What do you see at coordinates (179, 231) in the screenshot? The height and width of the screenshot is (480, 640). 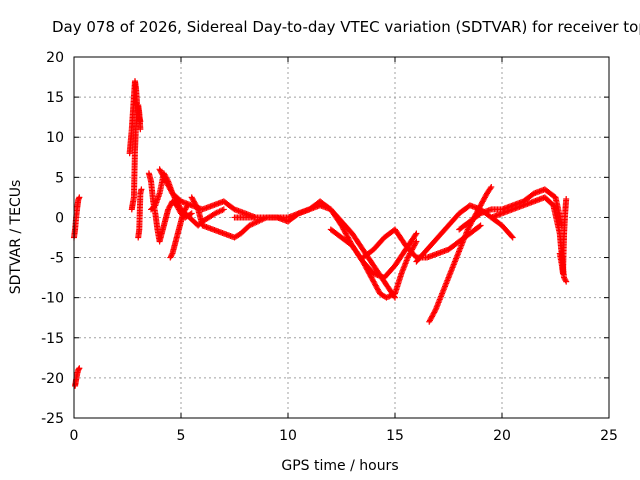 I see `series-arc-c` at bounding box center [179, 231].